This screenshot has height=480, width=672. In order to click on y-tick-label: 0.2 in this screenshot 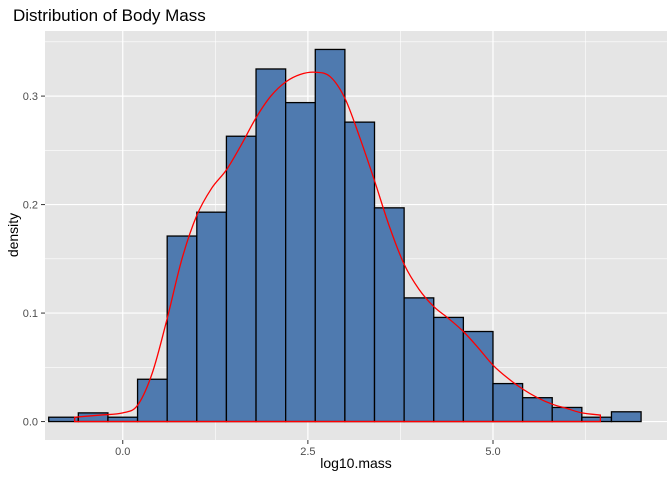, I will do `click(30, 206)`.